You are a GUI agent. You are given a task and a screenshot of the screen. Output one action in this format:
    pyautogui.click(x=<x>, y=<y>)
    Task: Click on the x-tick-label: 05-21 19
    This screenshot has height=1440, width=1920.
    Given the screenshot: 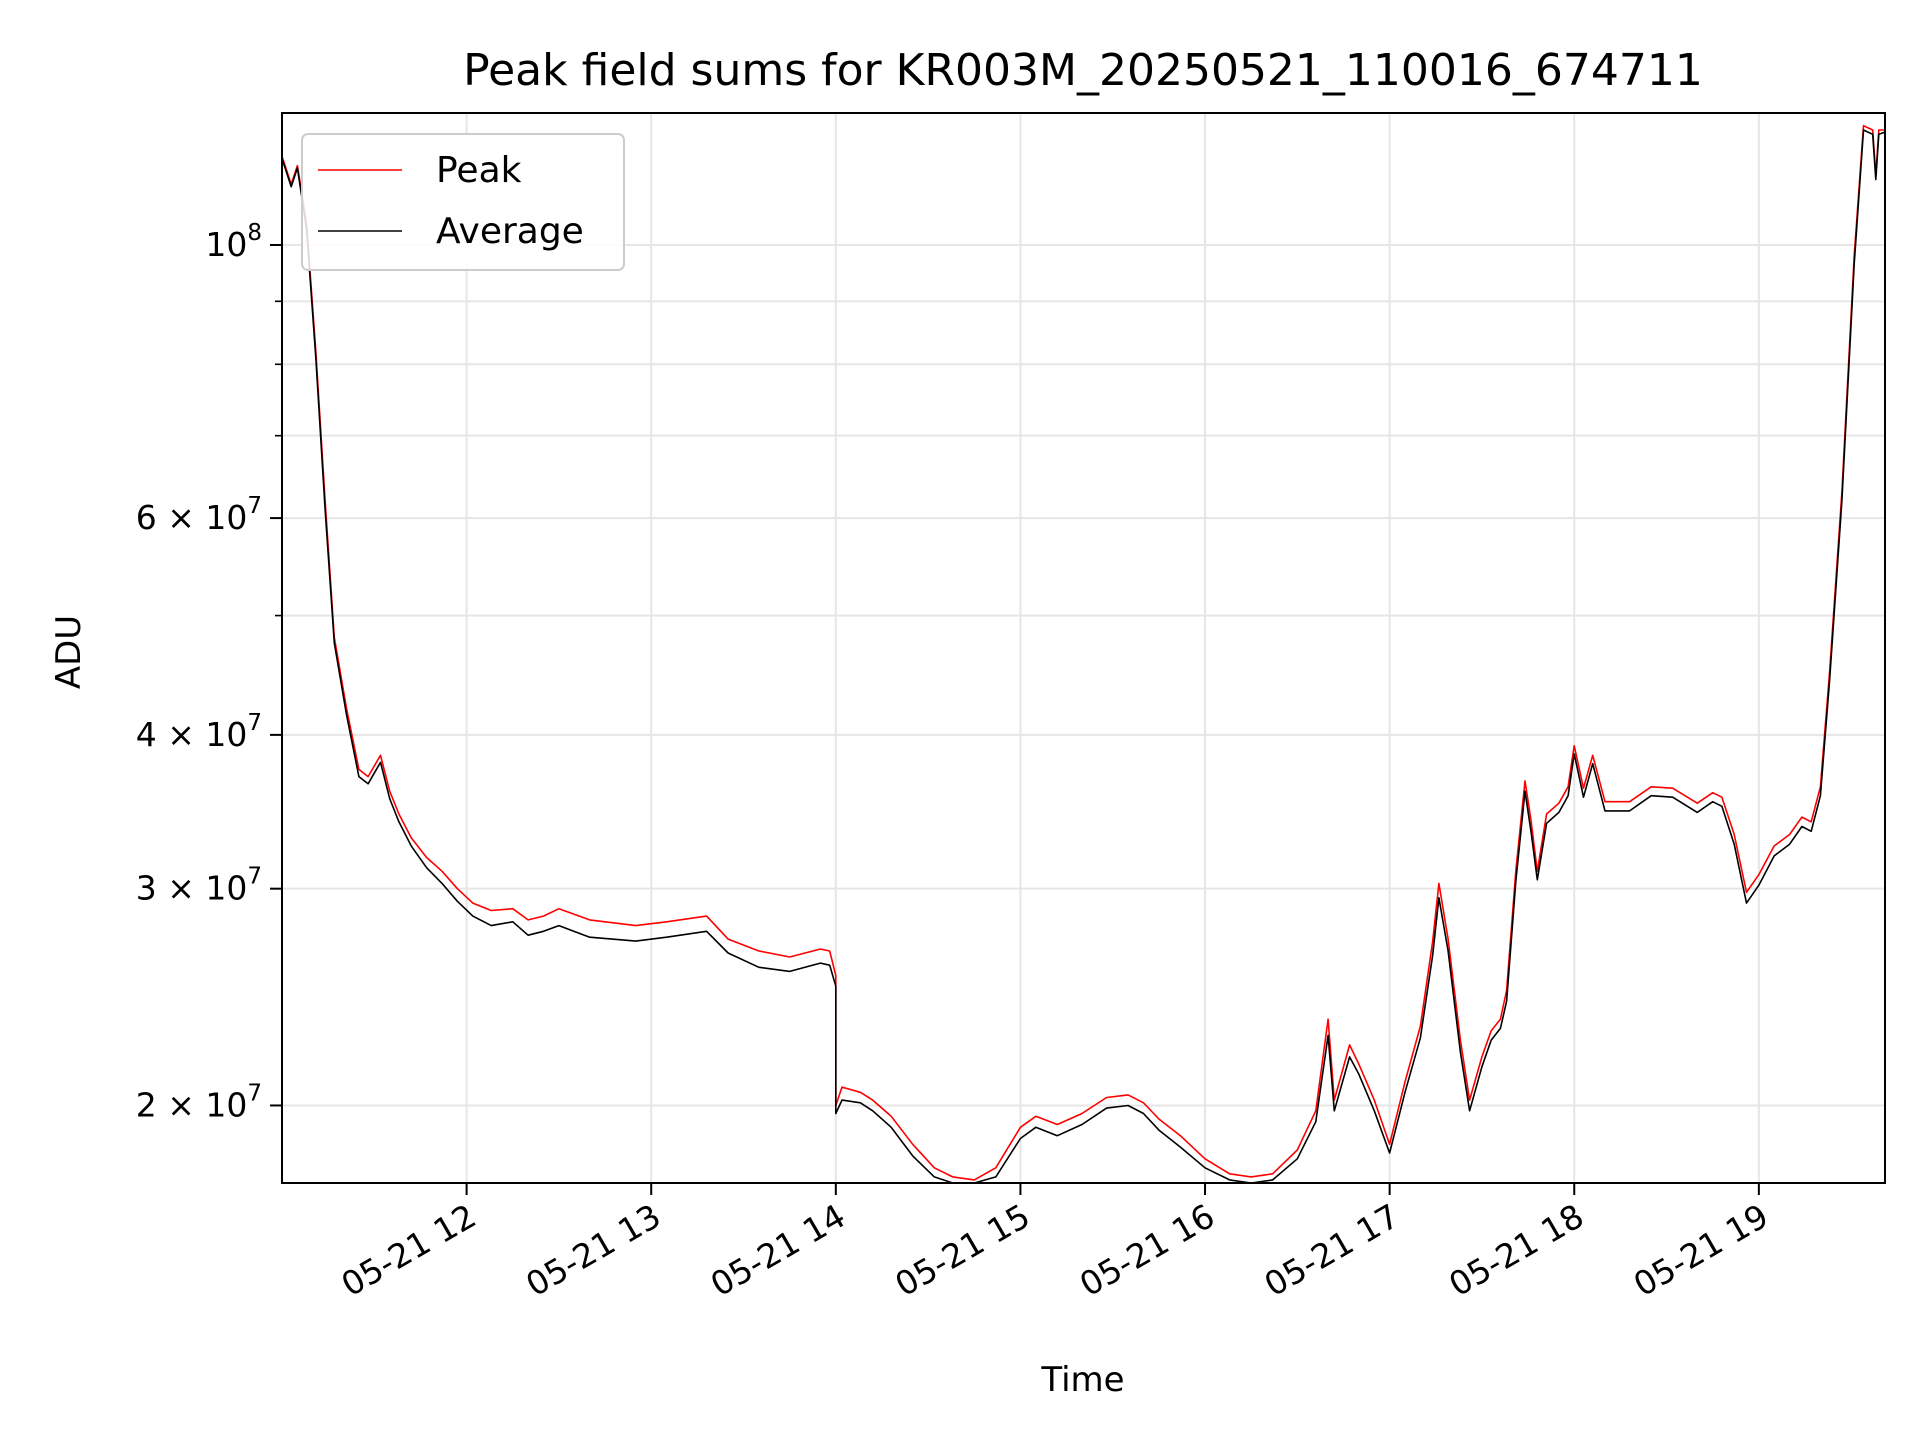 What is the action you would take?
    pyautogui.click(x=1701, y=1250)
    